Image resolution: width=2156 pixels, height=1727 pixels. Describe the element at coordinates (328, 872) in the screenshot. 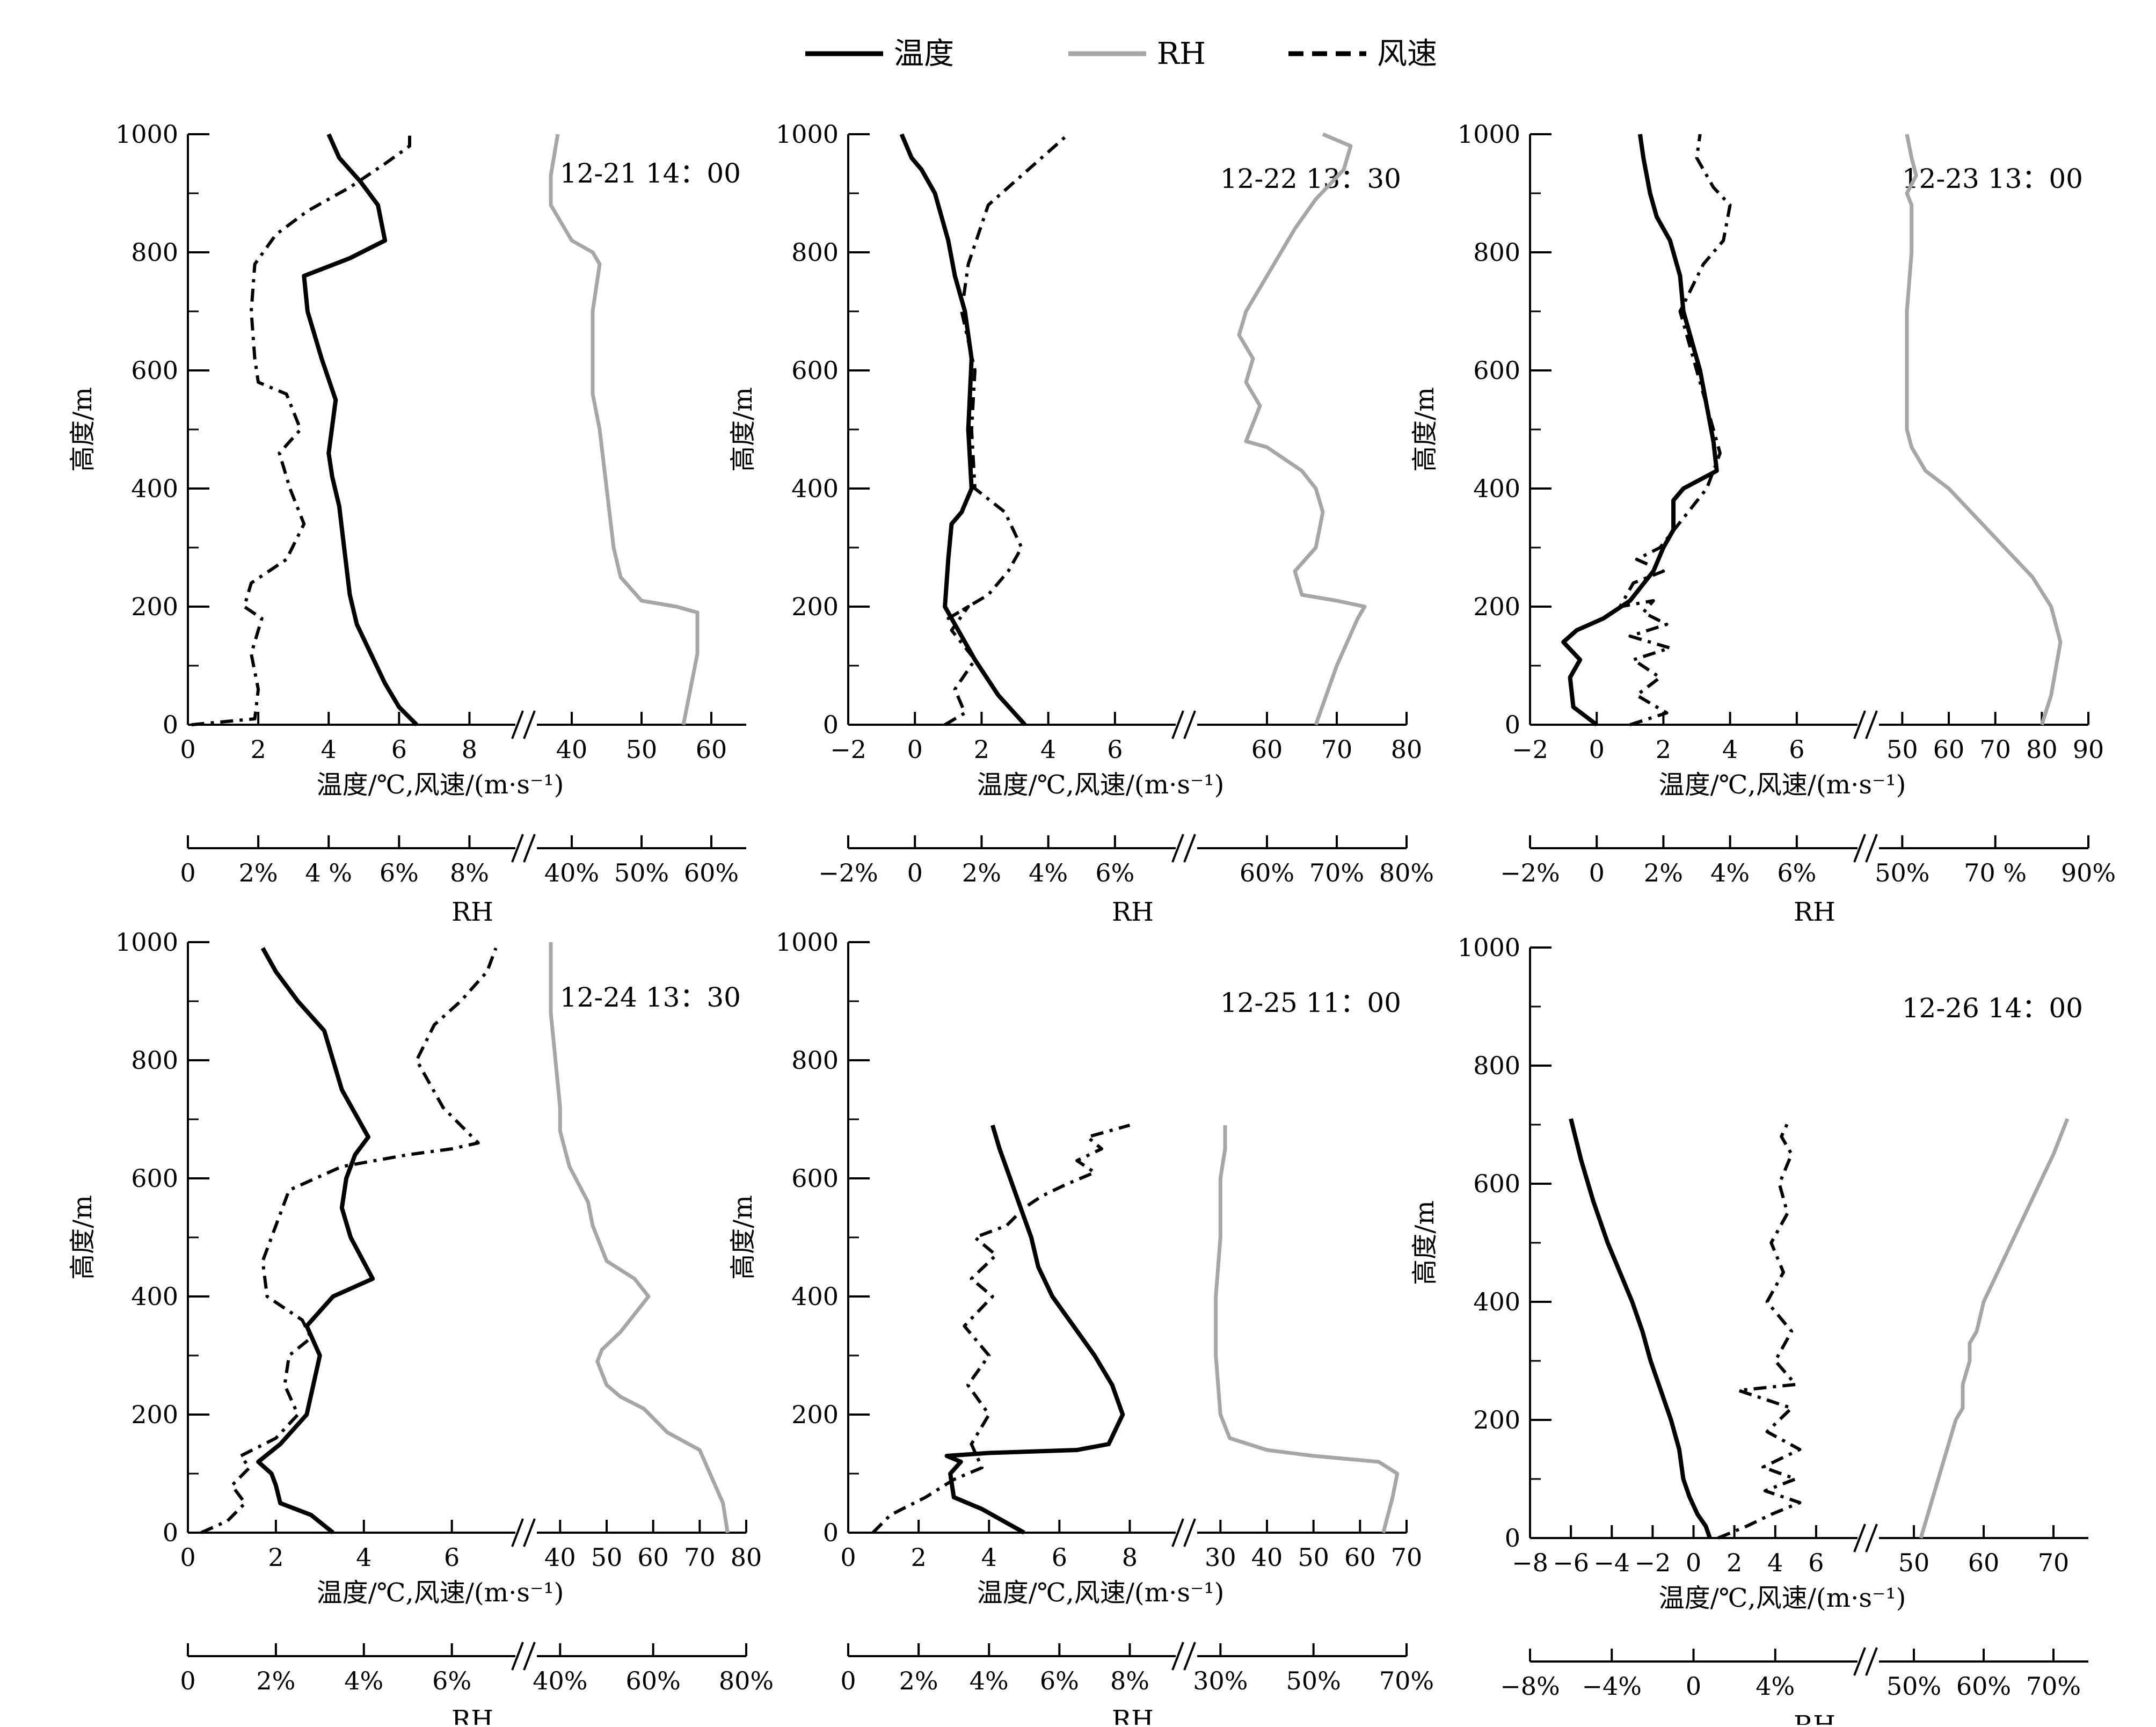

I see `rh-tick-label: 4 %` at that location.